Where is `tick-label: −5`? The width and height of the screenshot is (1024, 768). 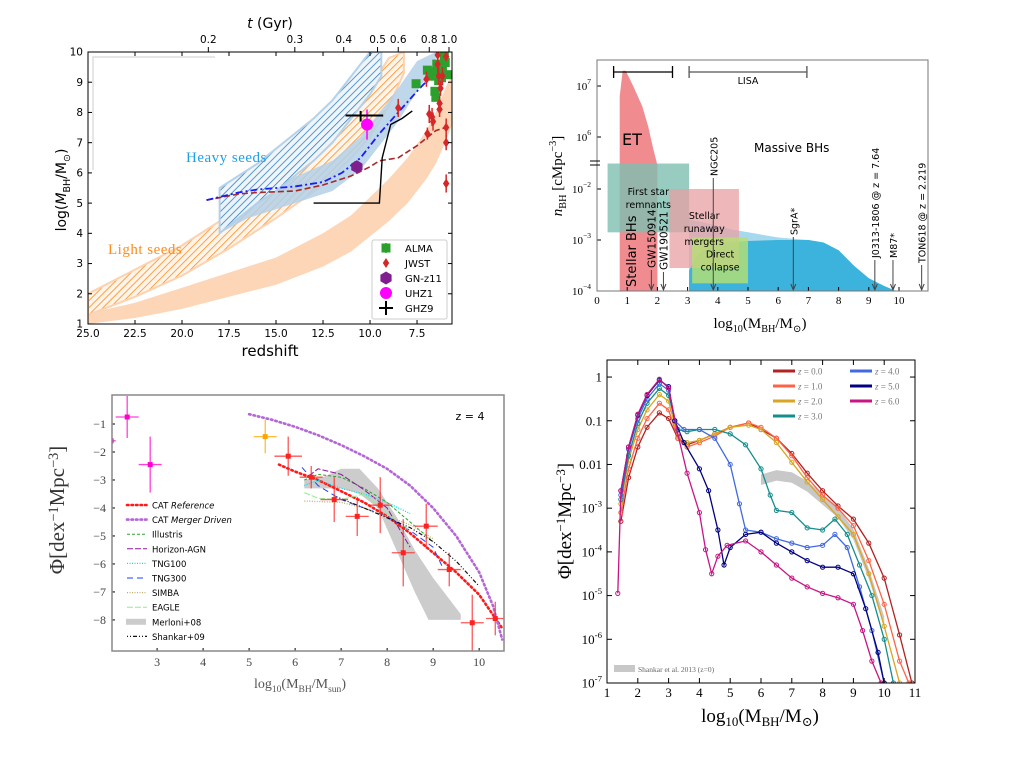 tick-label: −5 is located at coordinates (99, 536).